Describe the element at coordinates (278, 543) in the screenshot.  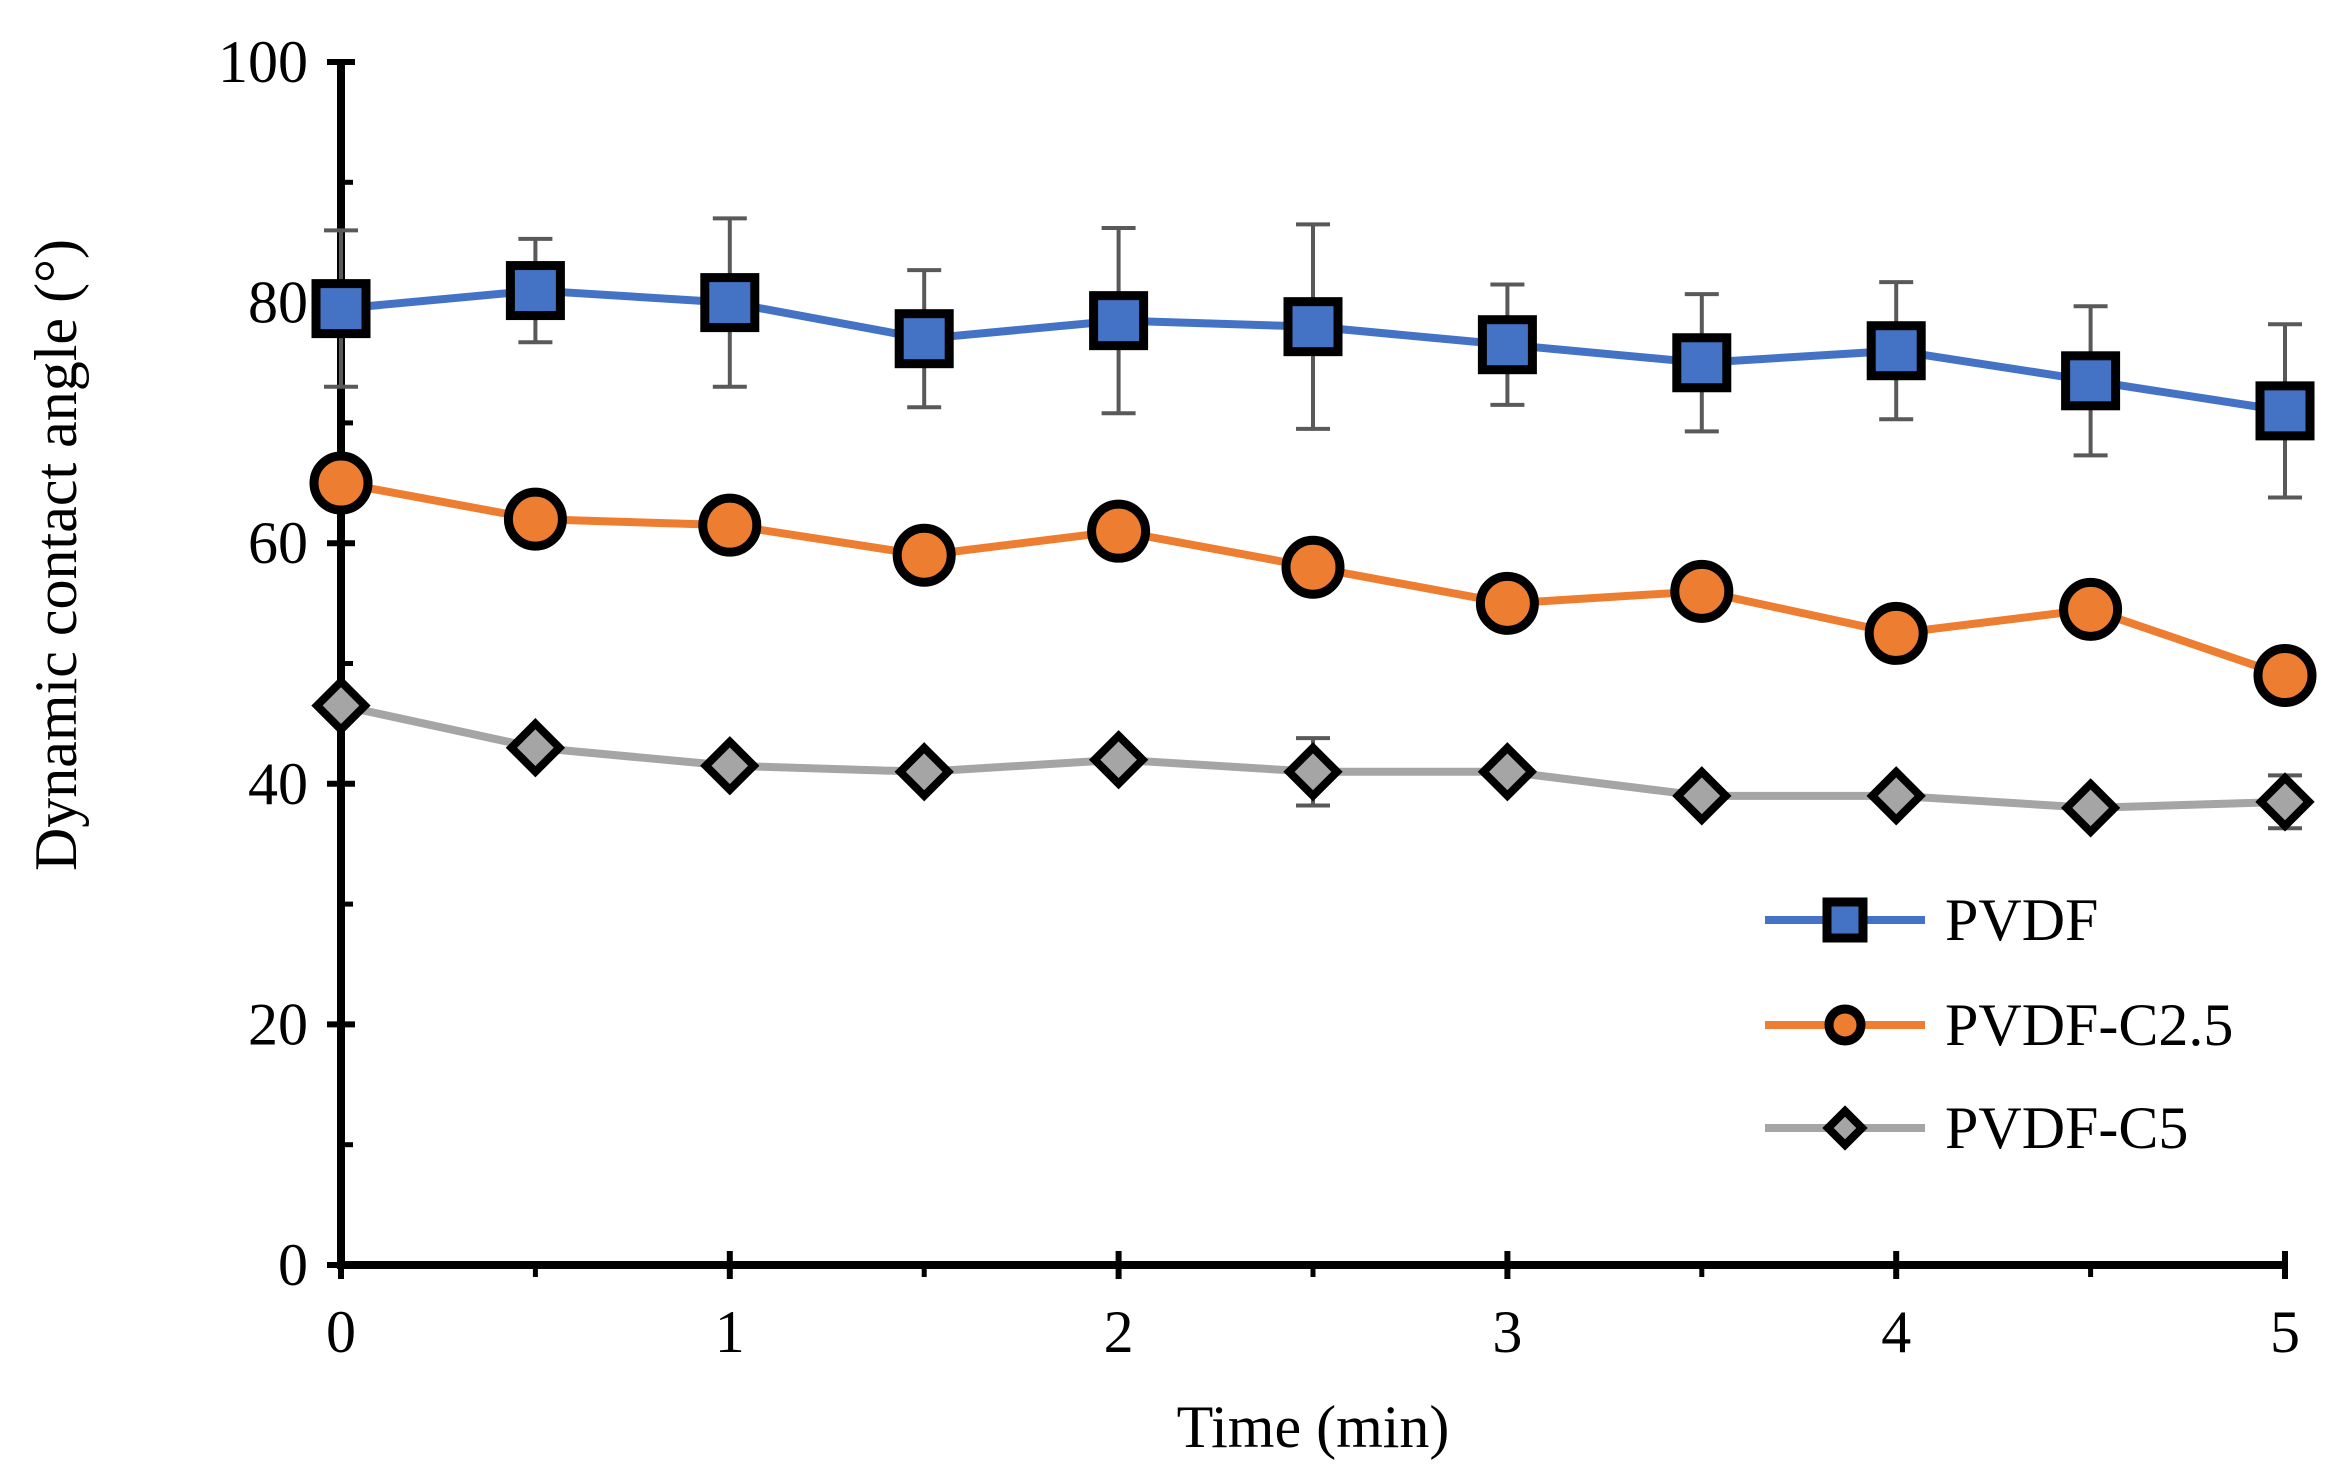
I see `y-tick-label: 60` at that location.